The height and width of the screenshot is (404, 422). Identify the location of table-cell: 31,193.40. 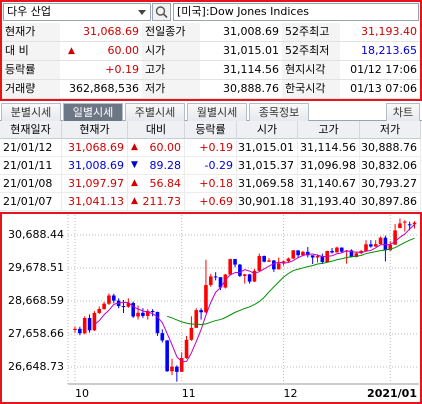
(329, 202).